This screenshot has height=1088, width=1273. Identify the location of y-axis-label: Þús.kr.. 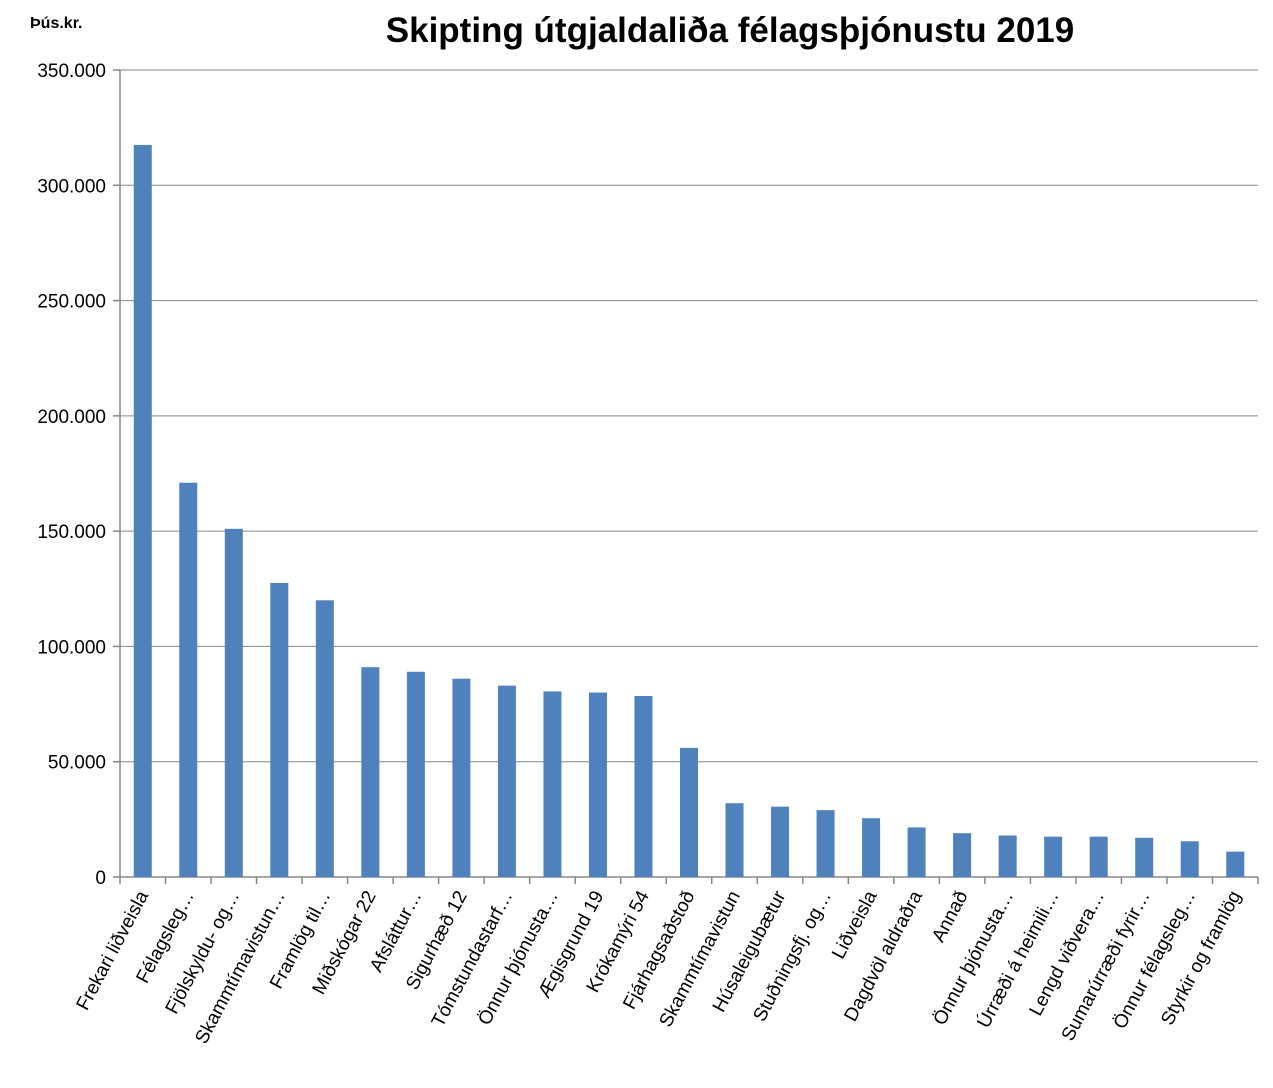
(56, 23).